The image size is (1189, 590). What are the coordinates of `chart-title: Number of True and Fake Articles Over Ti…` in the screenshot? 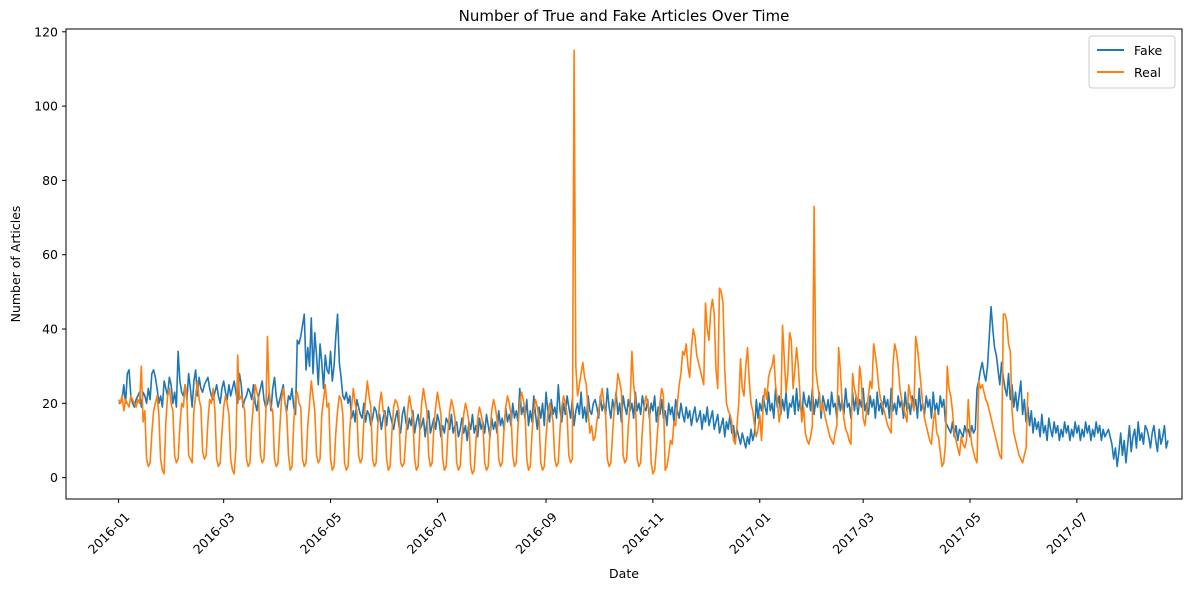 It's located at (624, 16).